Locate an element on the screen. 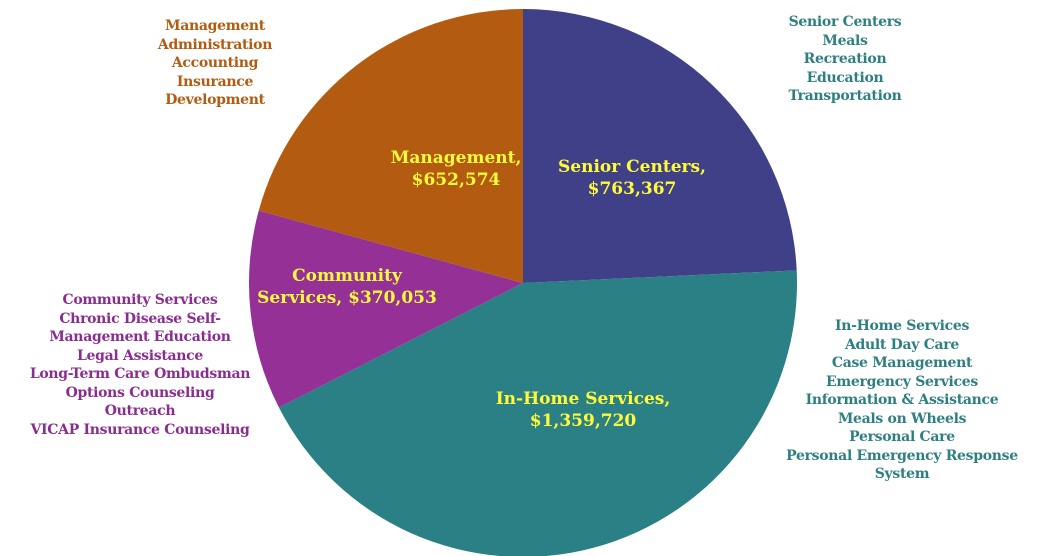 The width and height of the screenshot is (1047, 556). annotation-line: Personal Emergency Response is located at coordinates (902, 455).